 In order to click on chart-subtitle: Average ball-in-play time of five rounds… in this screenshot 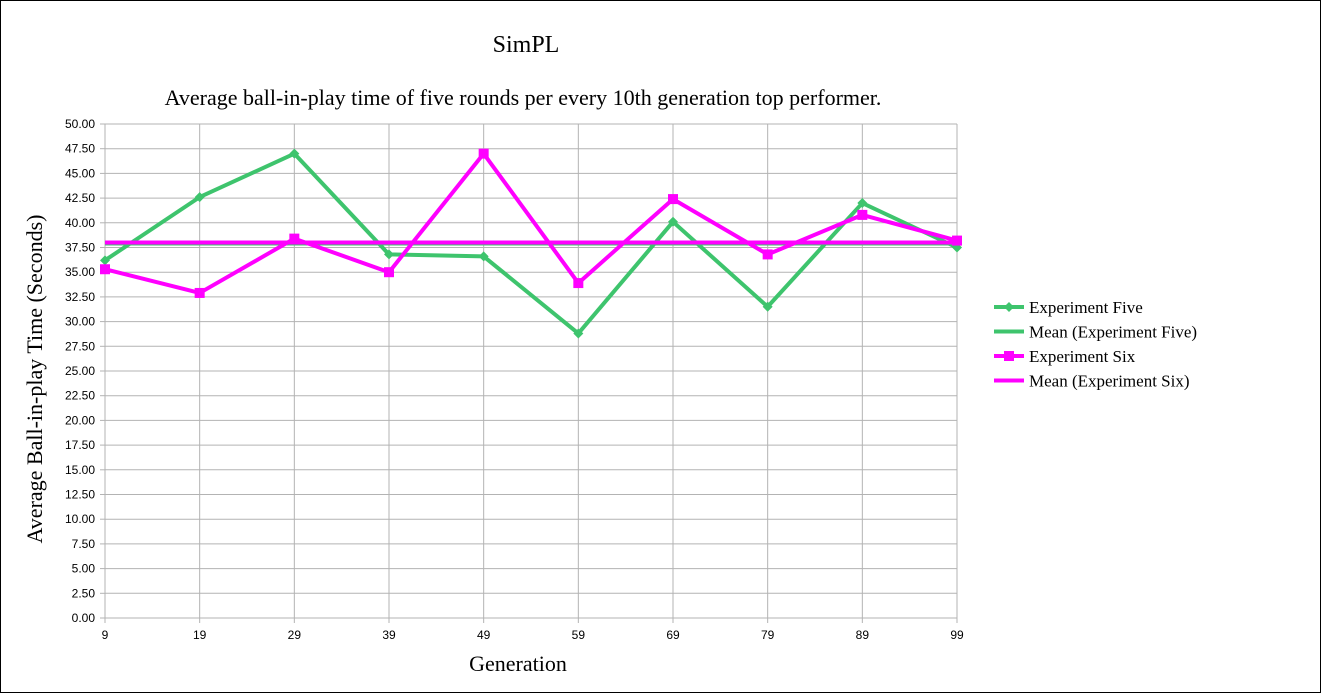, I will do `click(523, 97)`.